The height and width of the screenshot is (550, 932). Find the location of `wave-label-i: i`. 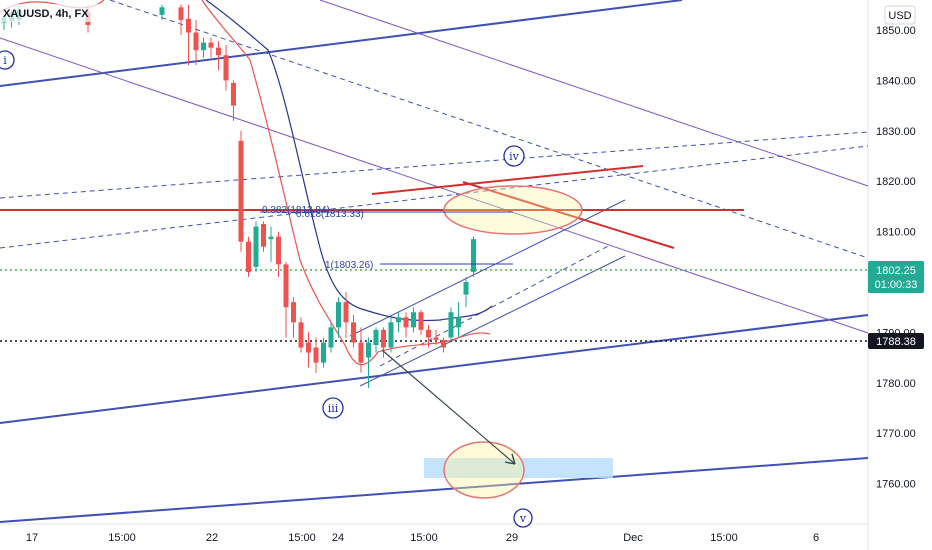

wave-label-i: i is located at coordinates (7, 60).